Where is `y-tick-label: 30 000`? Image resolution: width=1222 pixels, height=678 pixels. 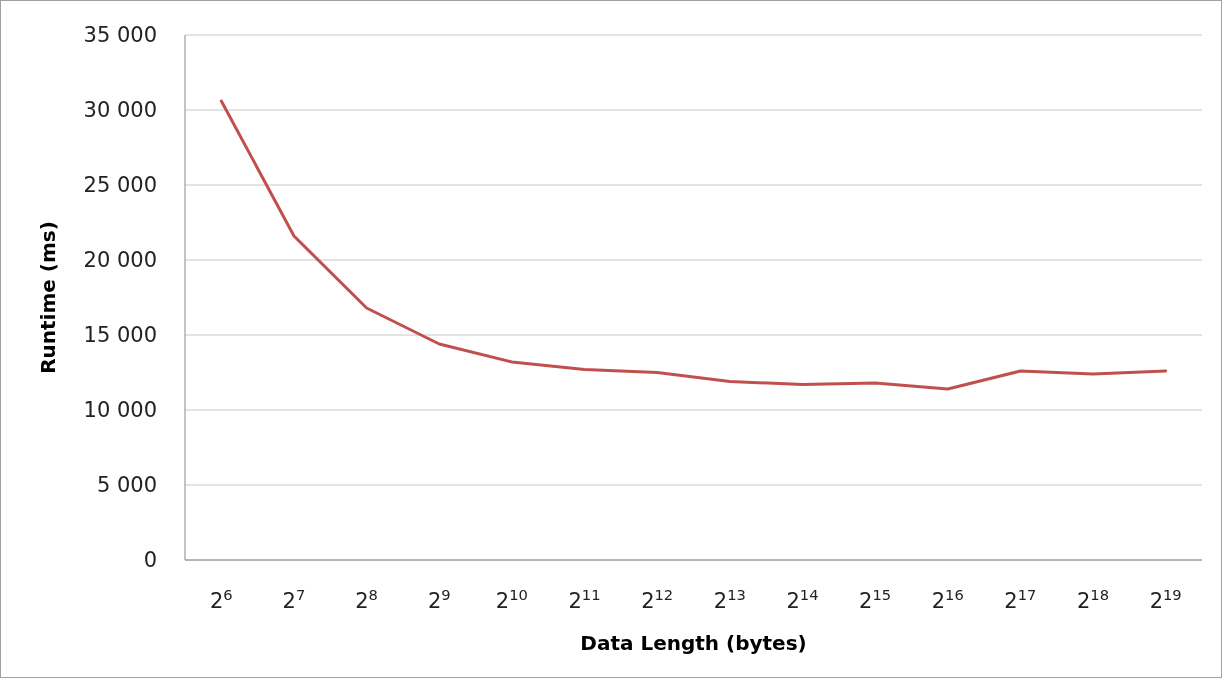 y-tick-label: 30 000 is located at coordinates (120, 110).